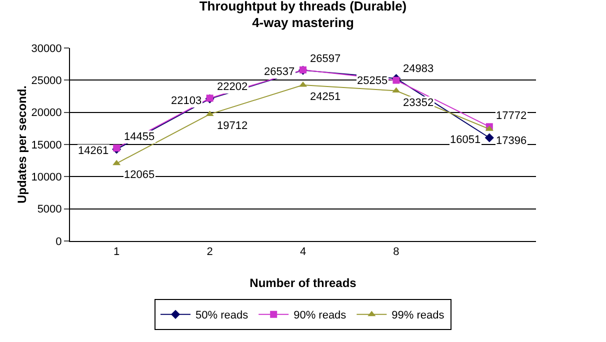  What do you see at coordinates (46, 81) in the screenshot?
I see `y-tick-label: 25000` at bounding box center [46, 81].